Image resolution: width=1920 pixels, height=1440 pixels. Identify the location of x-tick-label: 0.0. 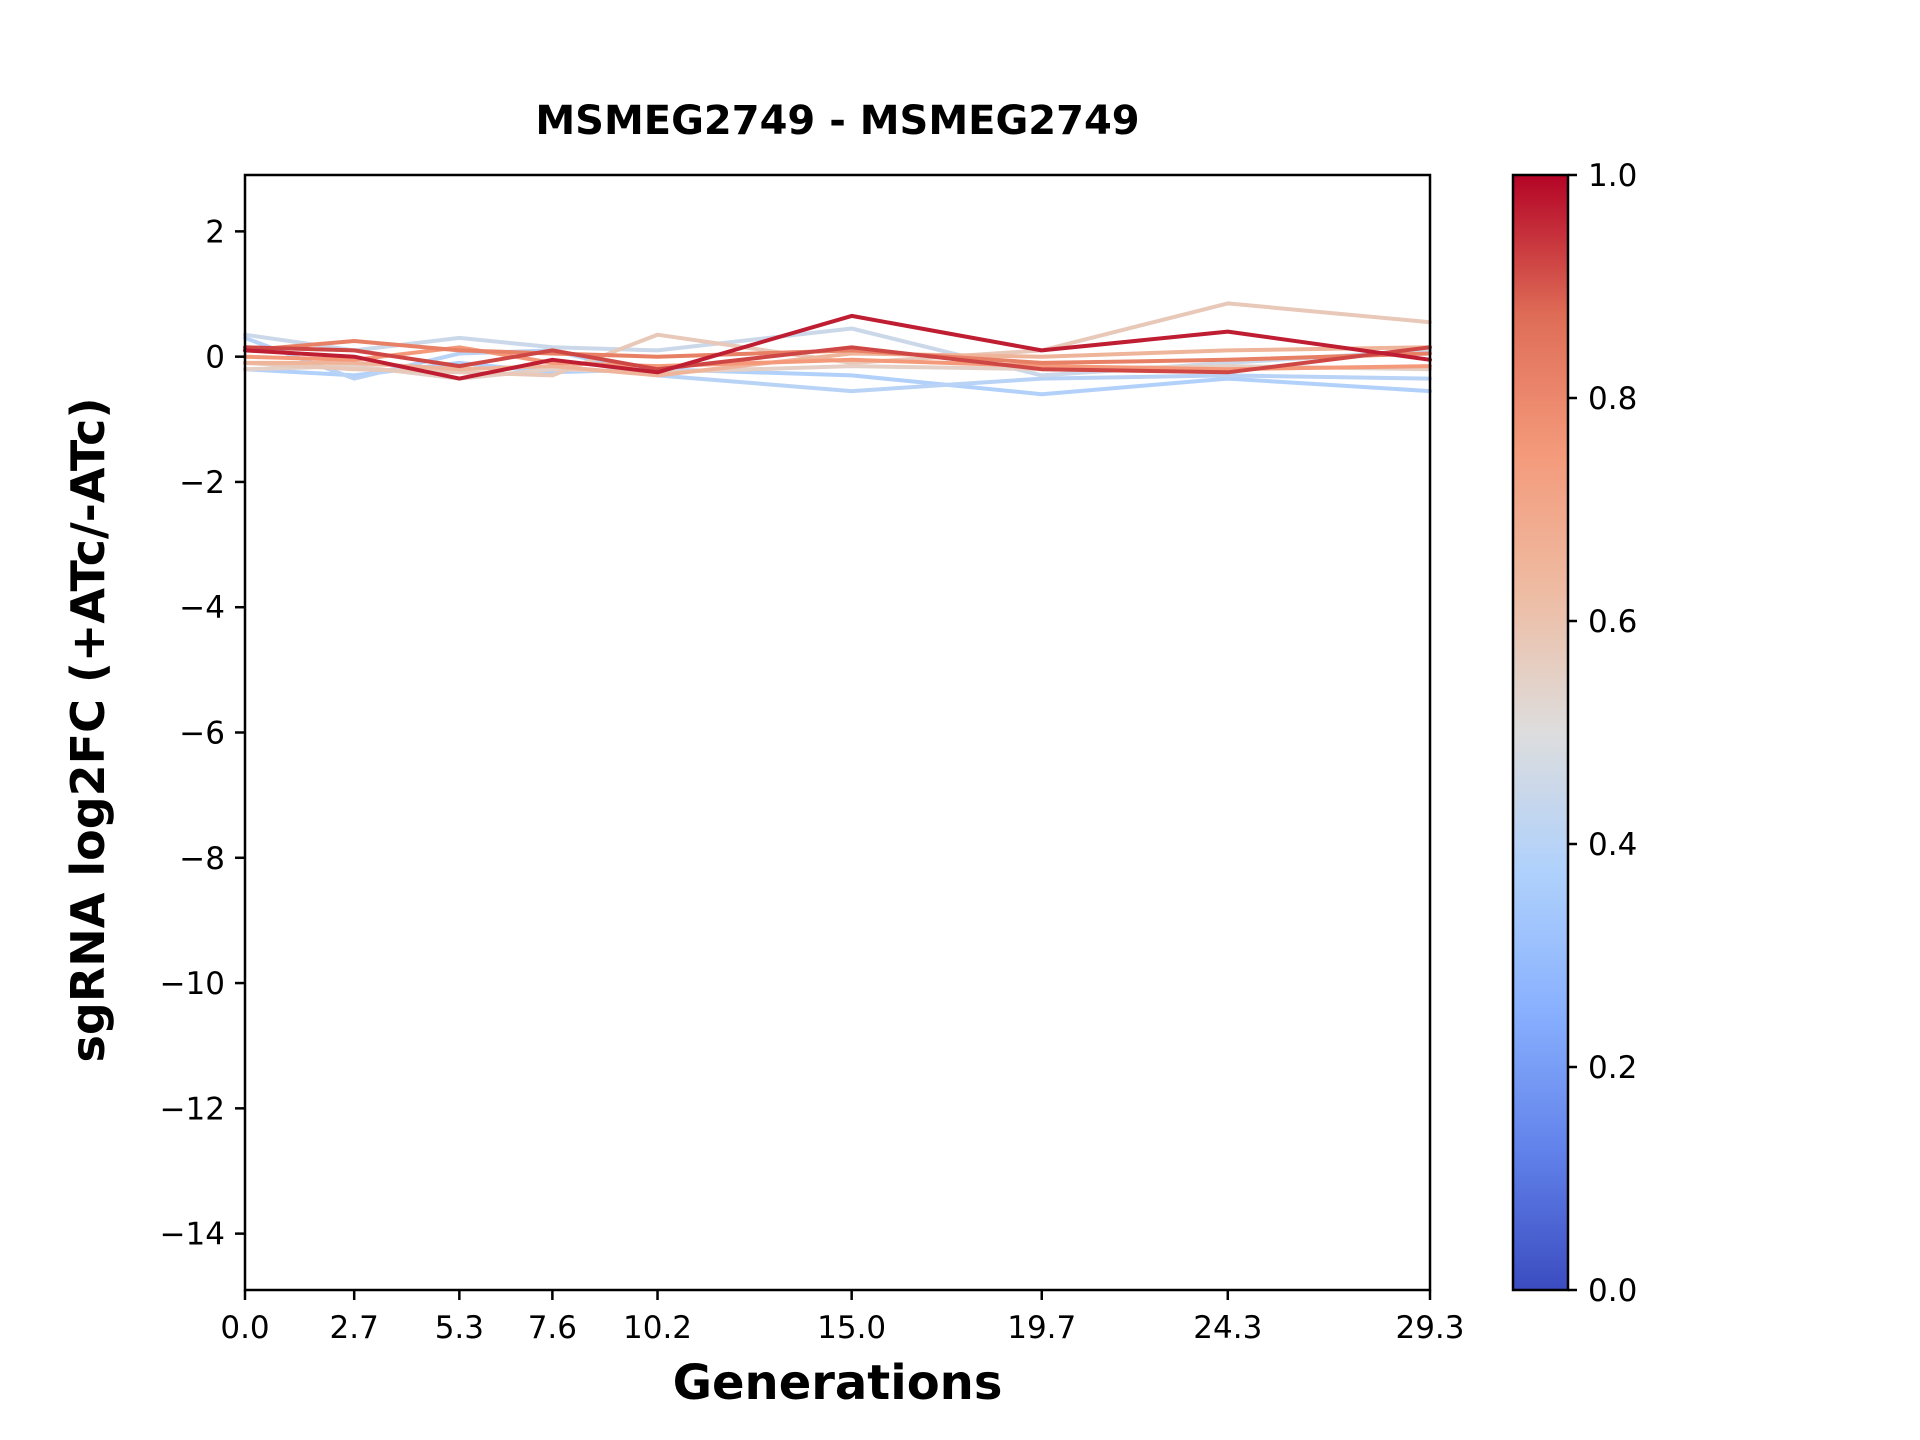
(244, 1328).